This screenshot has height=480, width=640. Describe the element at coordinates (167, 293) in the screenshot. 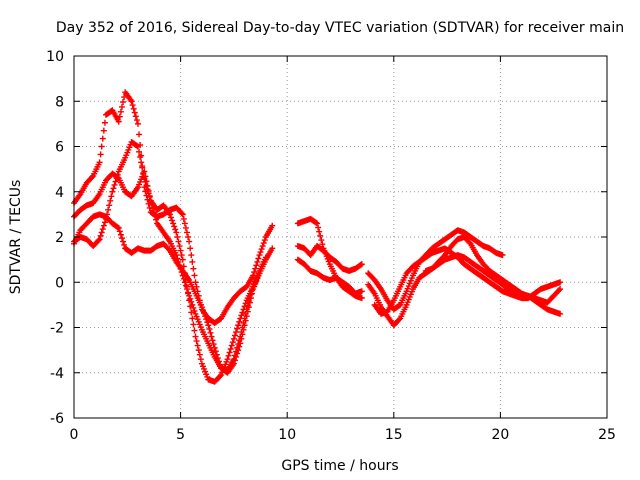

I see `series-track-d` at that location.